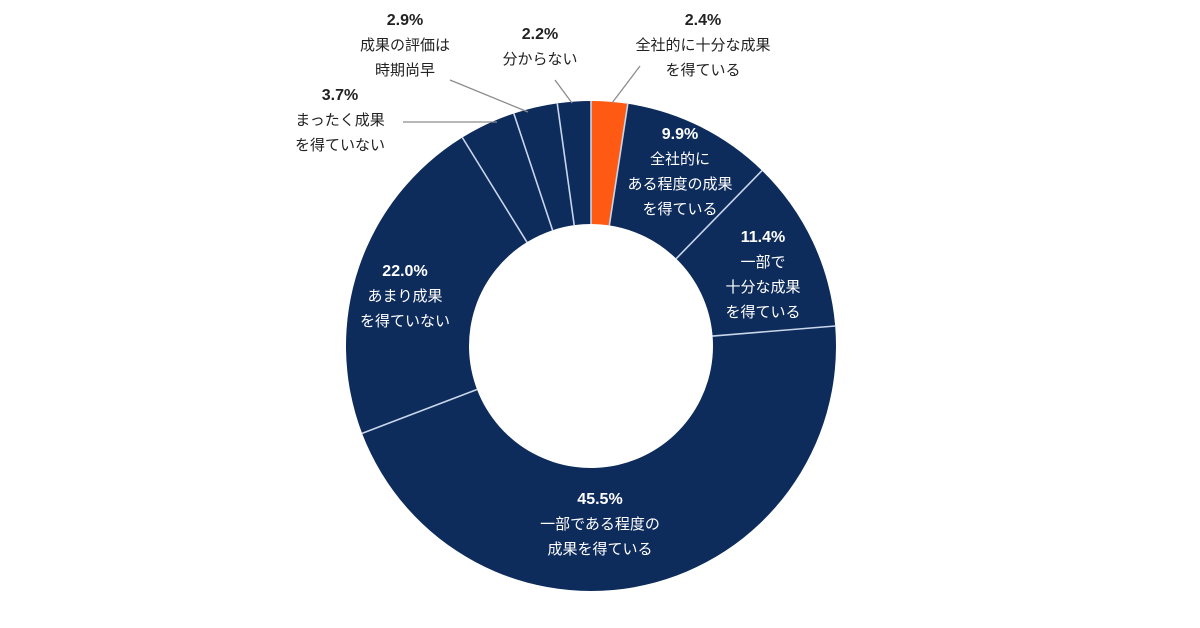 The height and width of the screenshot is (628, 1200). What do you see at coordinates (763, 287) in the screenshot?
I see `segment-category-text: 十分な成果` at bounding box center [763, 287].